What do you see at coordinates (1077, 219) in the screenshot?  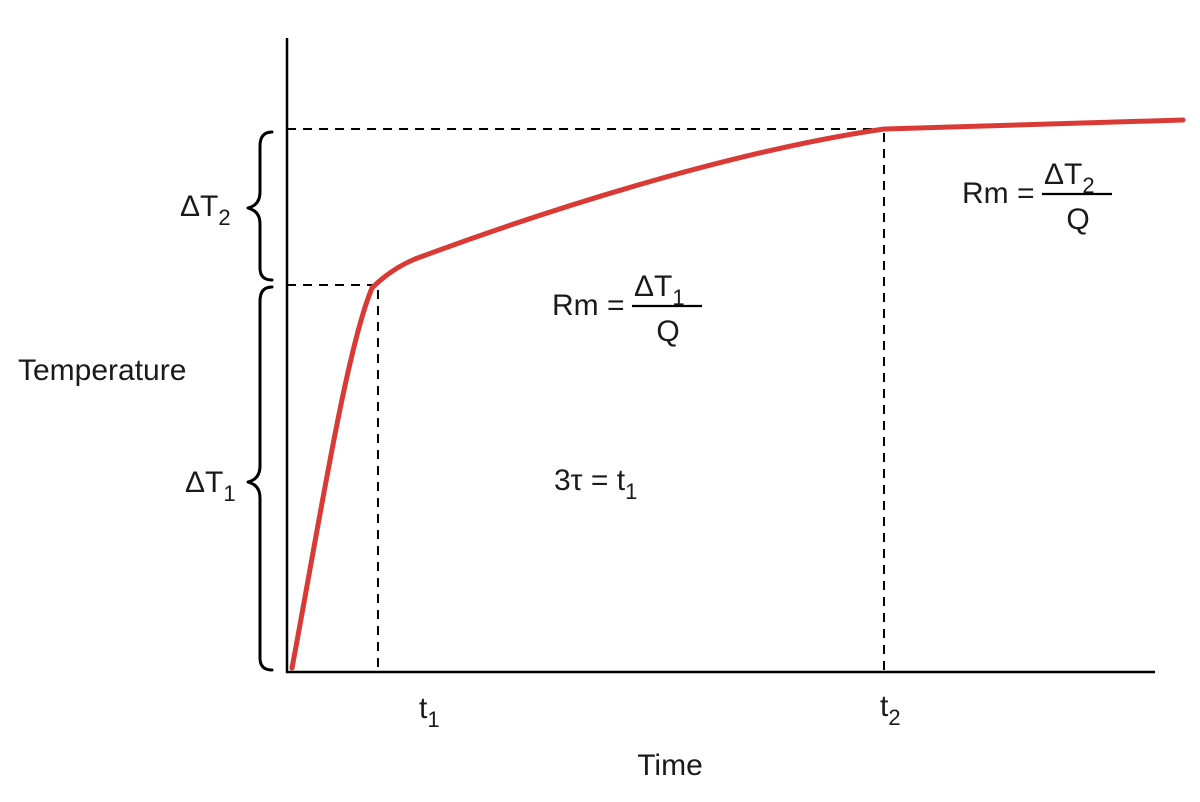 I see `equation-rm2-denominator: Q` at bounding box center [1077, 219].